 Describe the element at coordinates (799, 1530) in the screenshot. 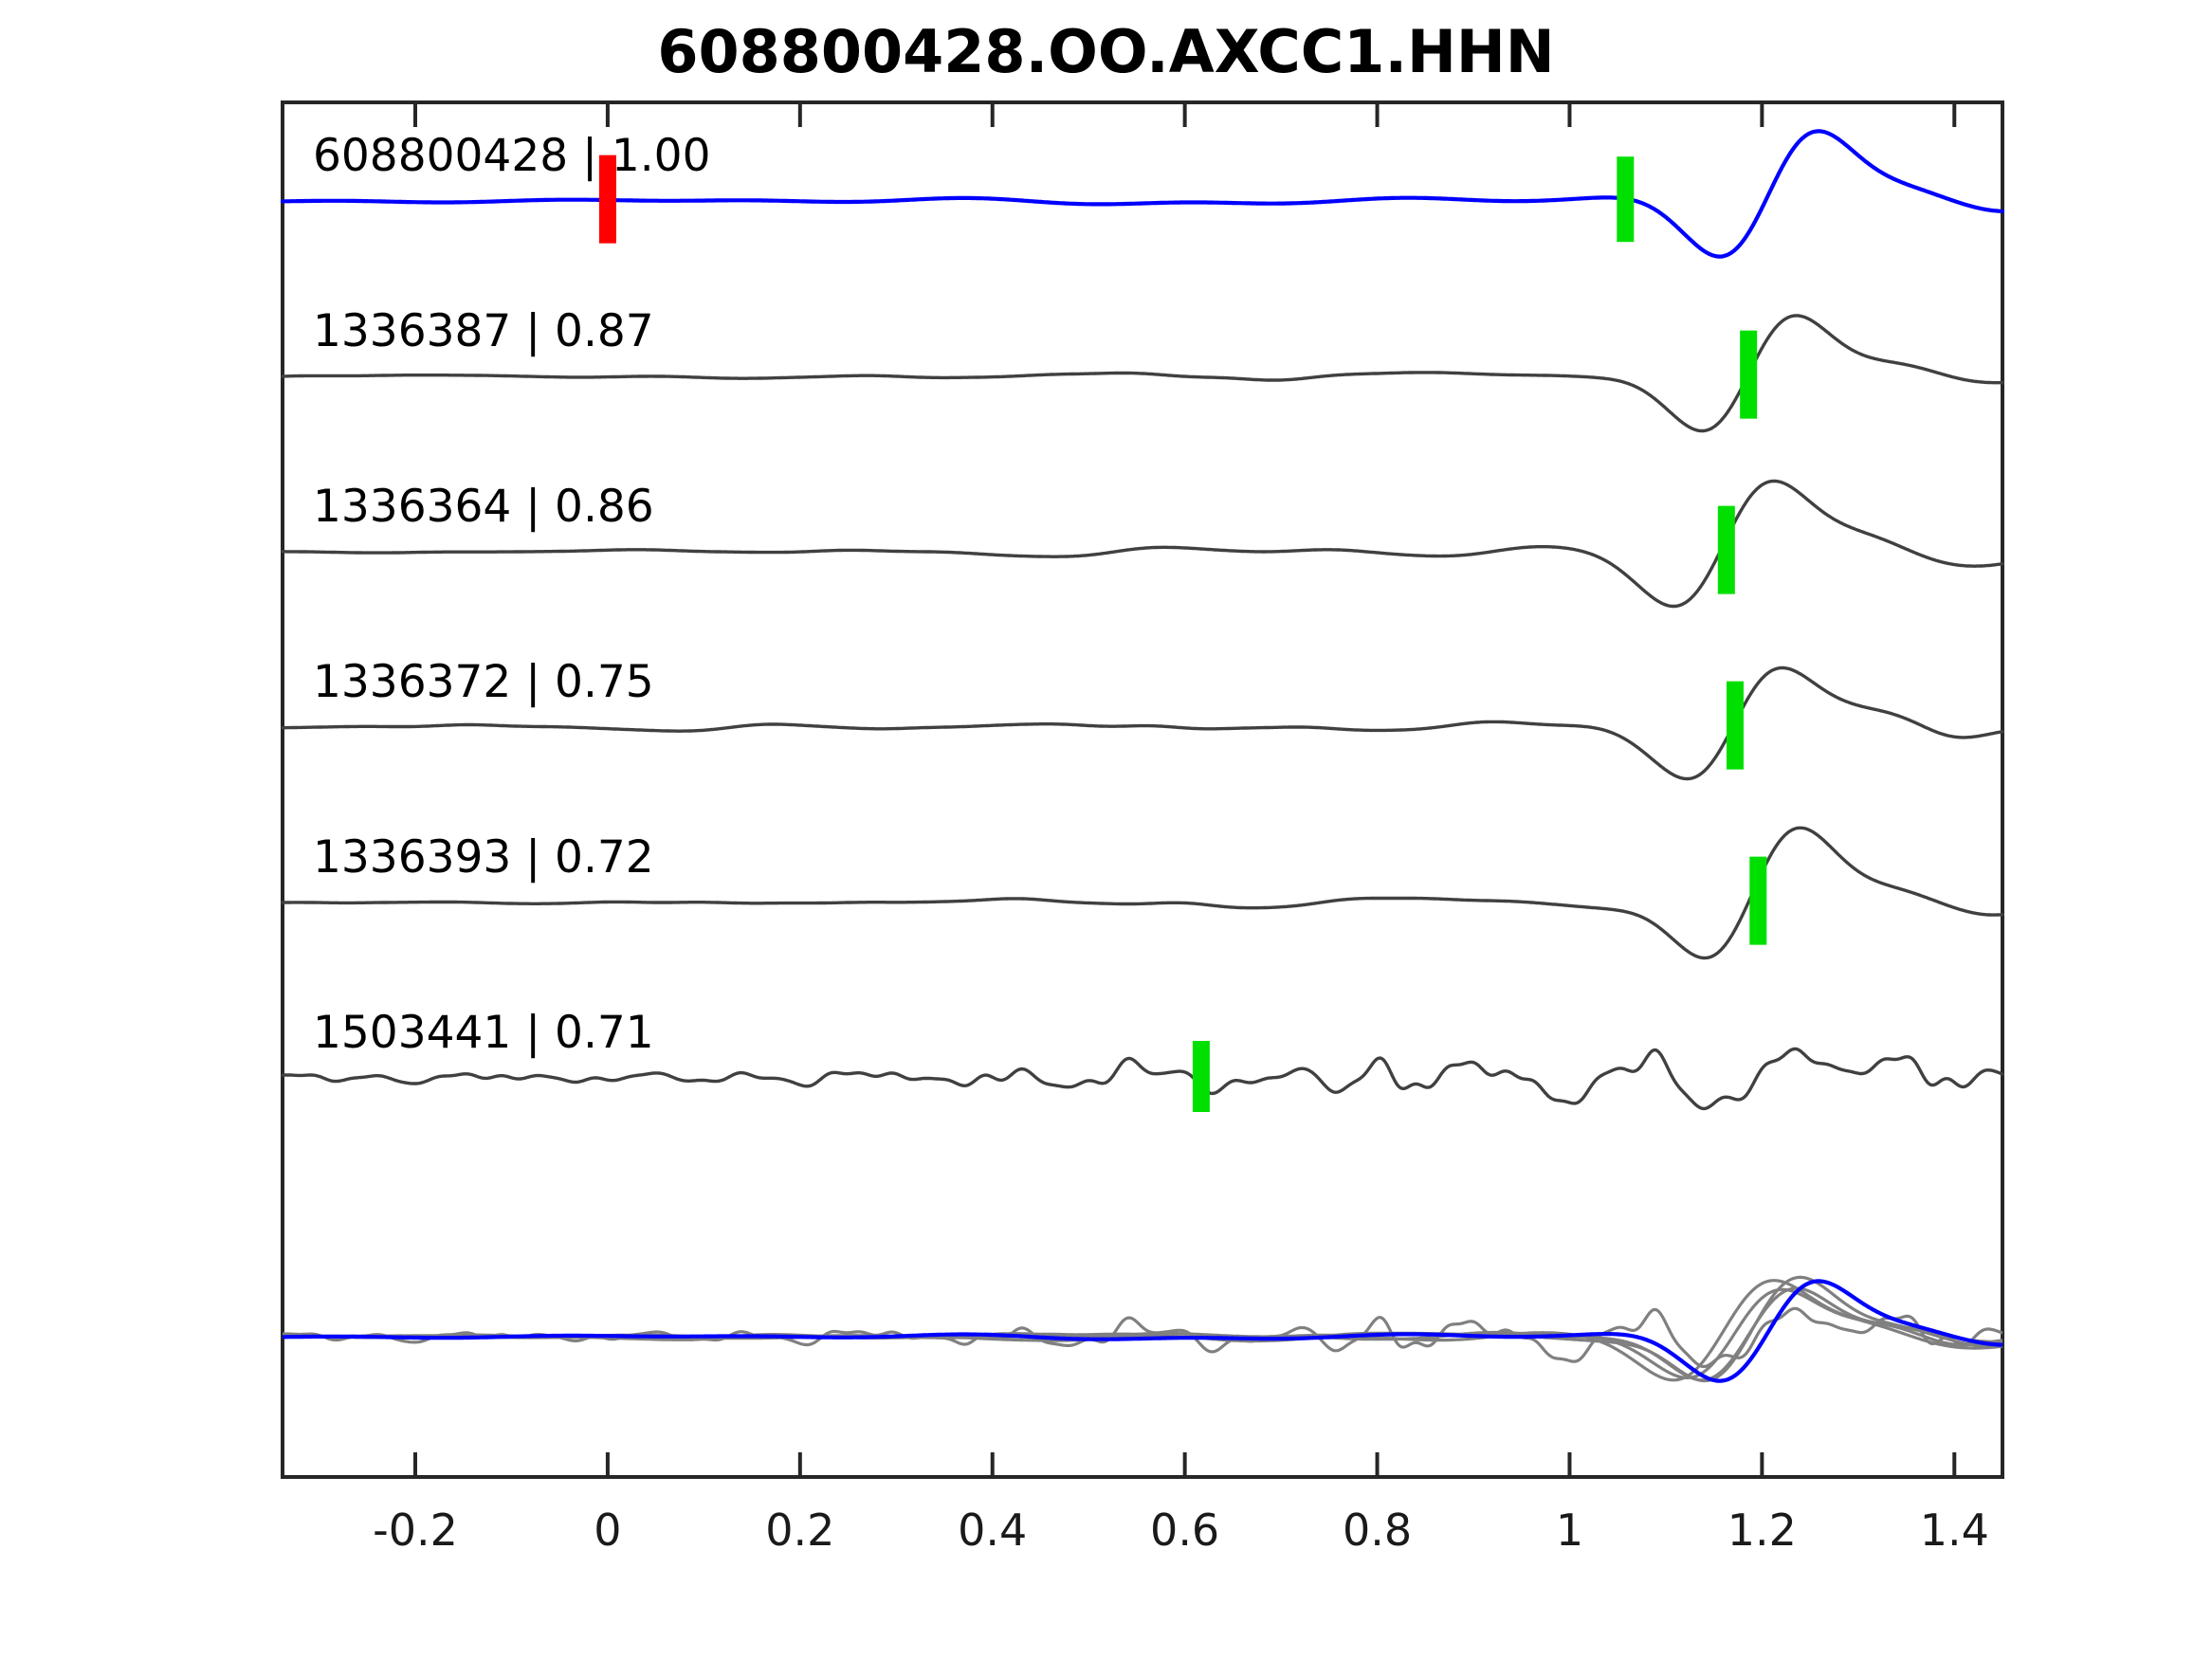

I see `x-tick-label: 0.2` at that location.